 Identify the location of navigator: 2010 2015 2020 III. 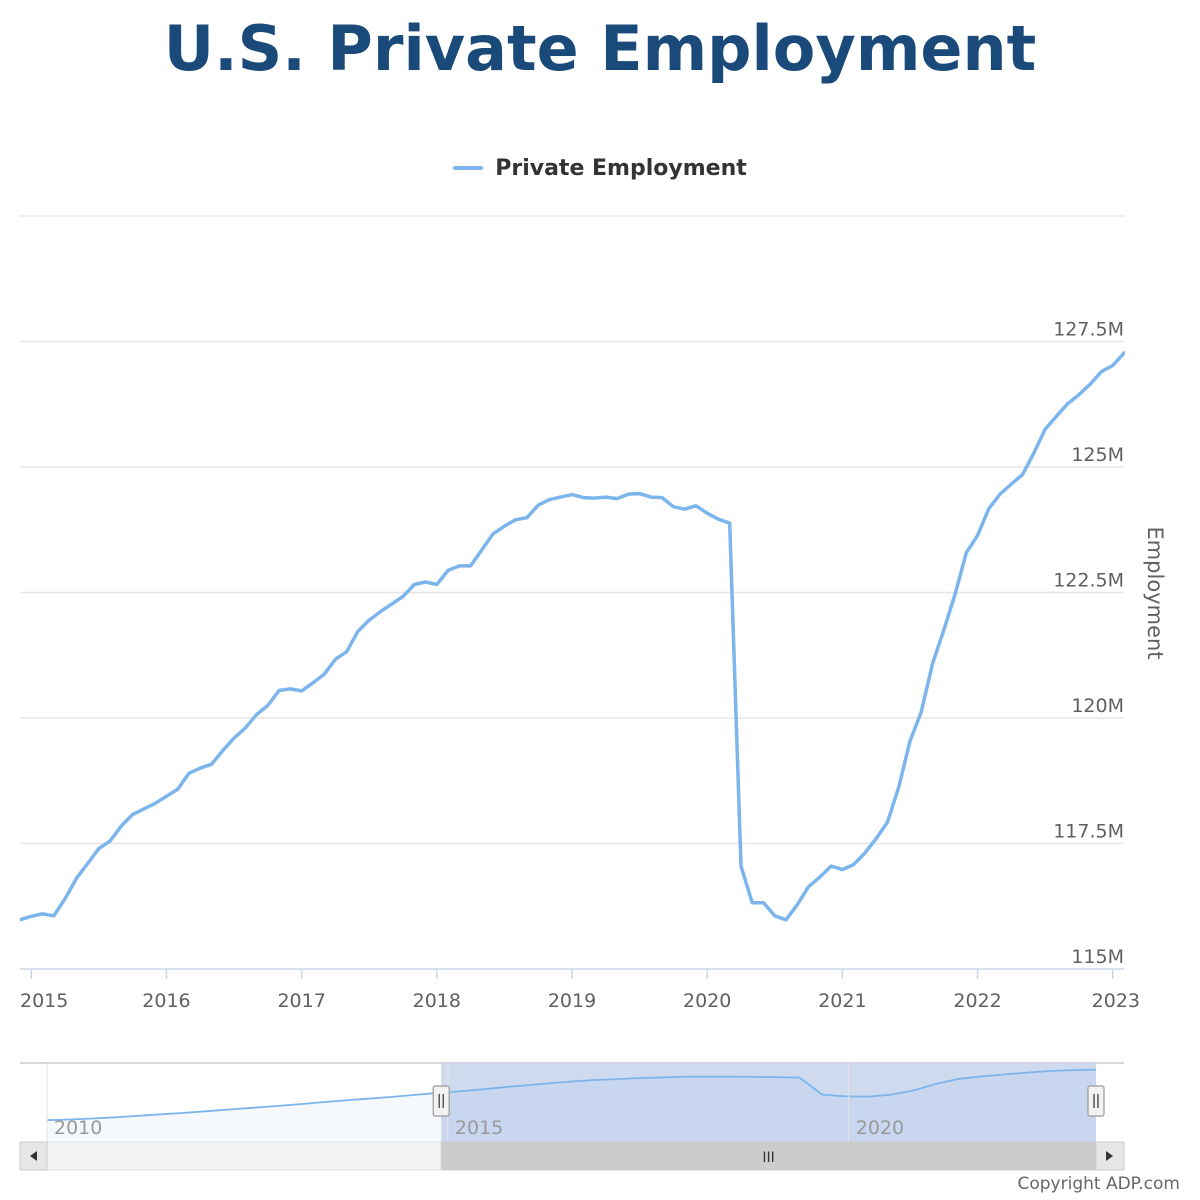
(572, 1116).